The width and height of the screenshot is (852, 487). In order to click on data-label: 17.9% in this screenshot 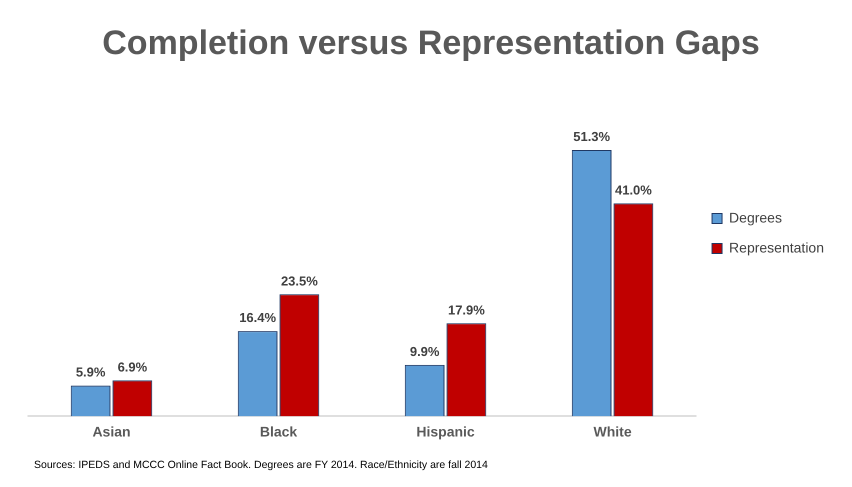, I will do `click(467, 310)`.